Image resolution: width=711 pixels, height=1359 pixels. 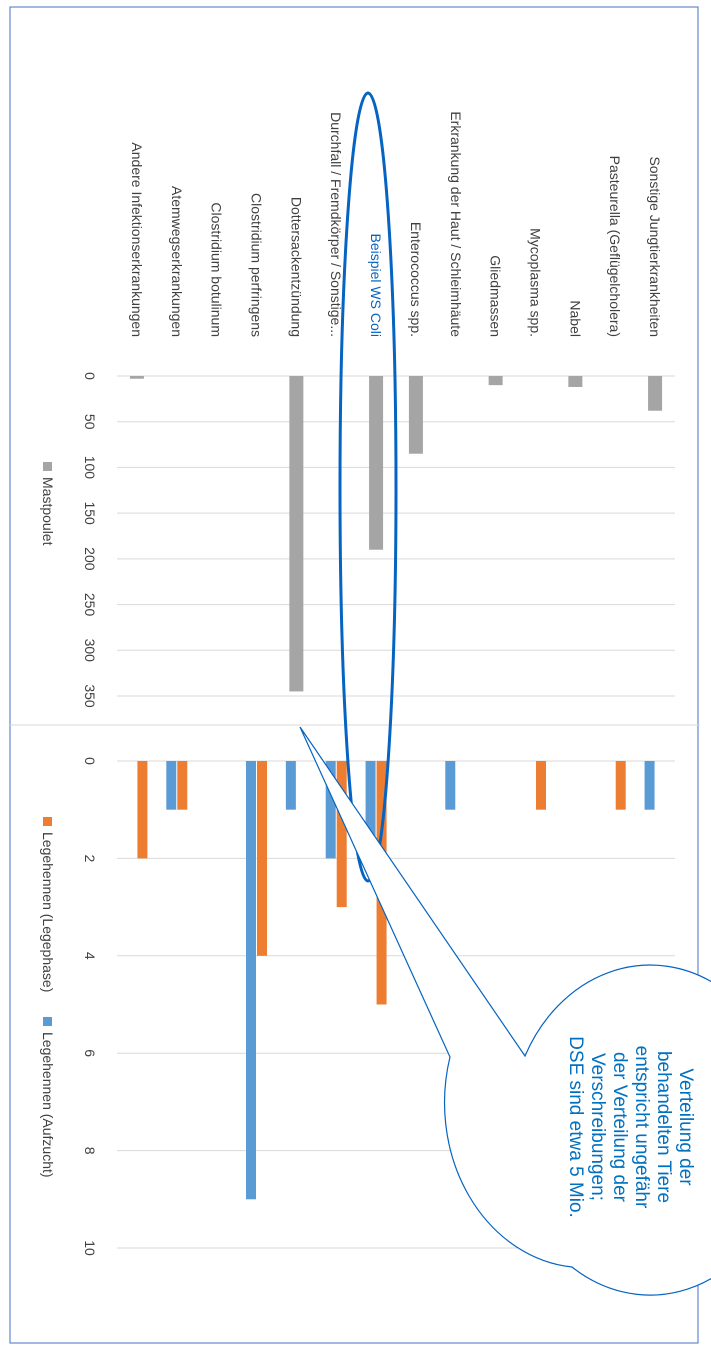 What do you see at coordinates (90, 1053) in the screenshot?
I see `x-tick-label: 6` at bounding box center [90, 1053].